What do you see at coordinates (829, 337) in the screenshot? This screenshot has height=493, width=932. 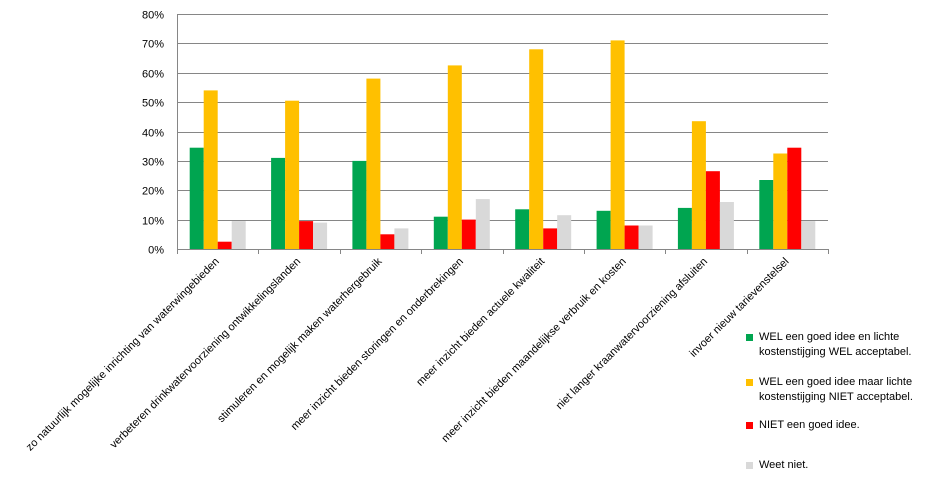 I see `legend-label-line: WEL een goed idee en lichte` at bounding box center [829, 337].